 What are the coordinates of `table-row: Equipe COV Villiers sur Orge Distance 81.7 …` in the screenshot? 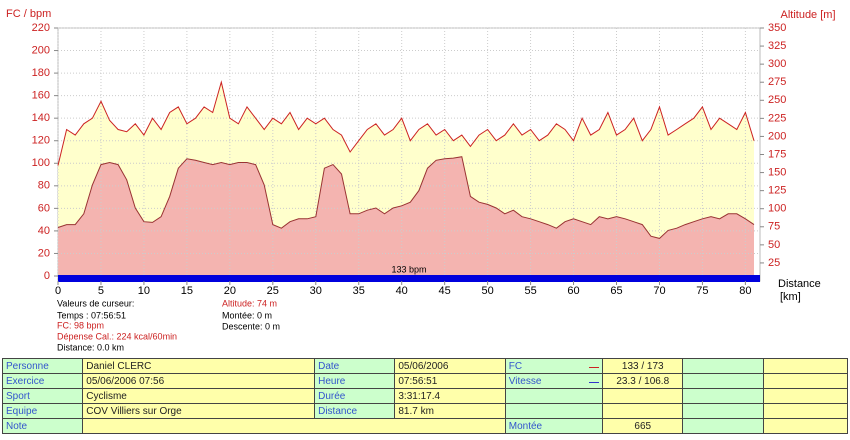 It's located at (425, 411).